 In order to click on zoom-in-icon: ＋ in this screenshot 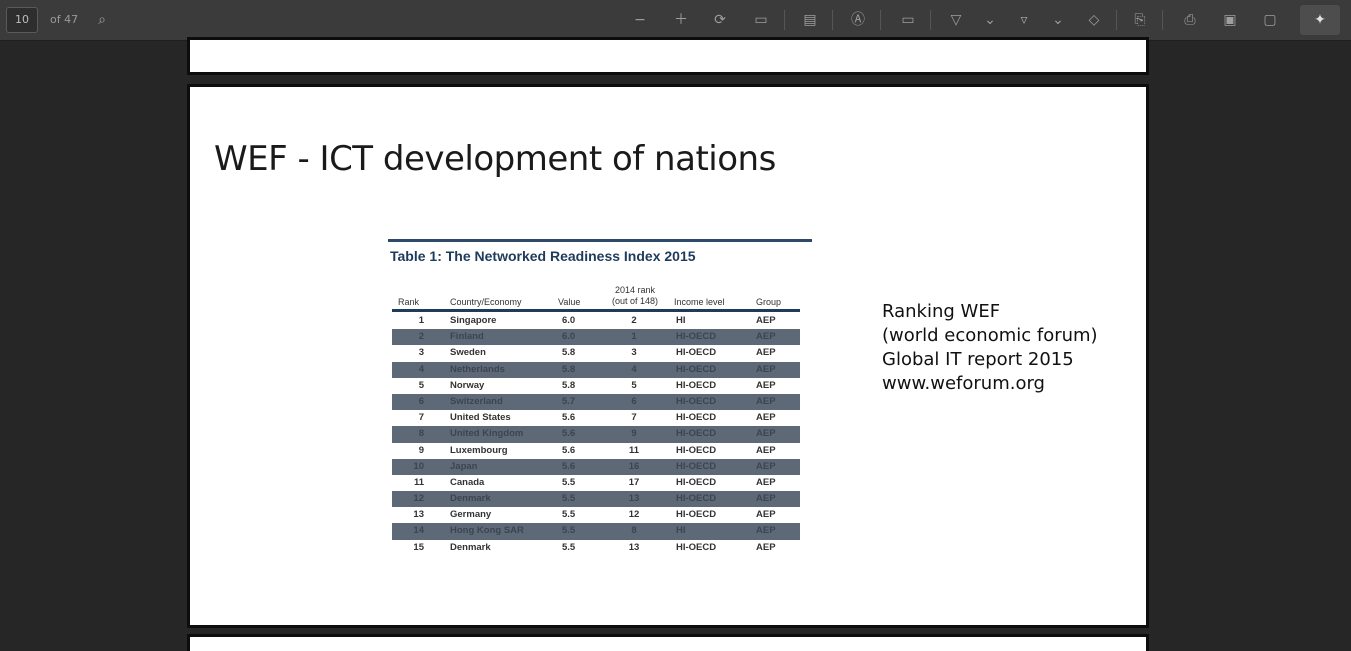, I will do `click(681, 20)`.